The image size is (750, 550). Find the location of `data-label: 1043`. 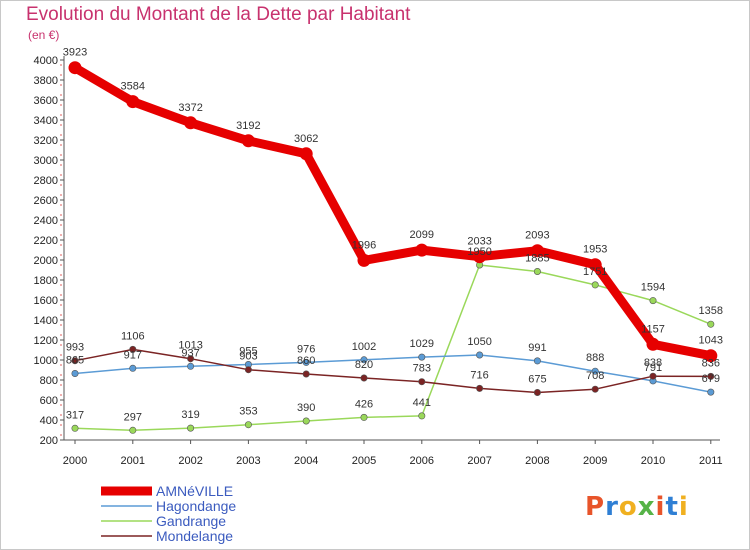

data-label: 1043 is located at coordinates (711, 341).